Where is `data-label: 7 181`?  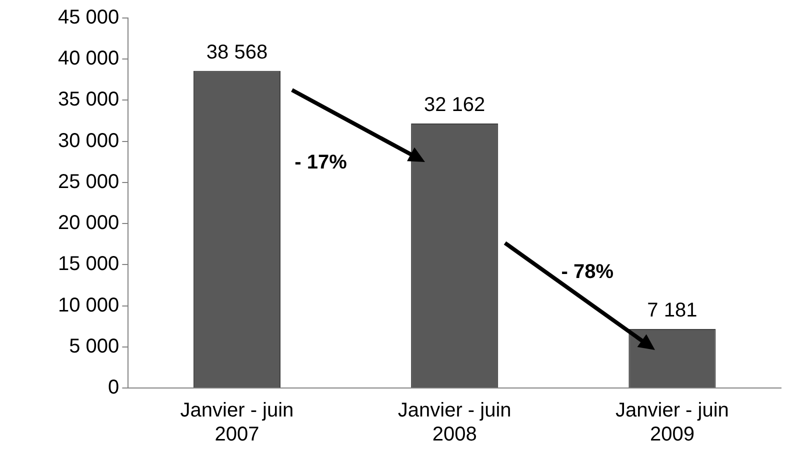 data-label: 7 181 is located at coordinates (672, 310).